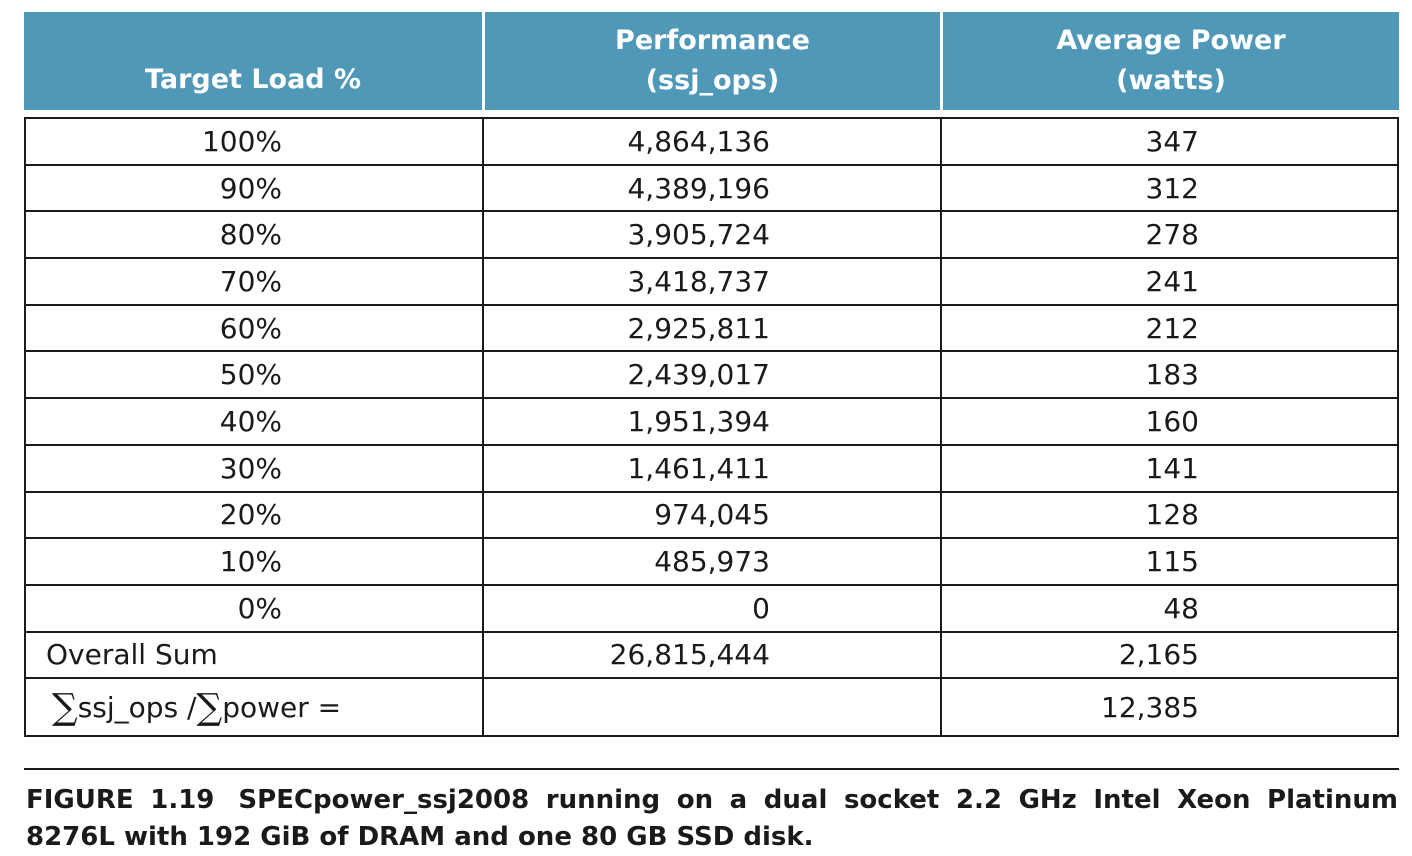 The image size is (1412, 856). What do you see at coordinates (1168, 515) in the screenshot?
I see `power-cell: 128` at bounding box center [1168, 515].